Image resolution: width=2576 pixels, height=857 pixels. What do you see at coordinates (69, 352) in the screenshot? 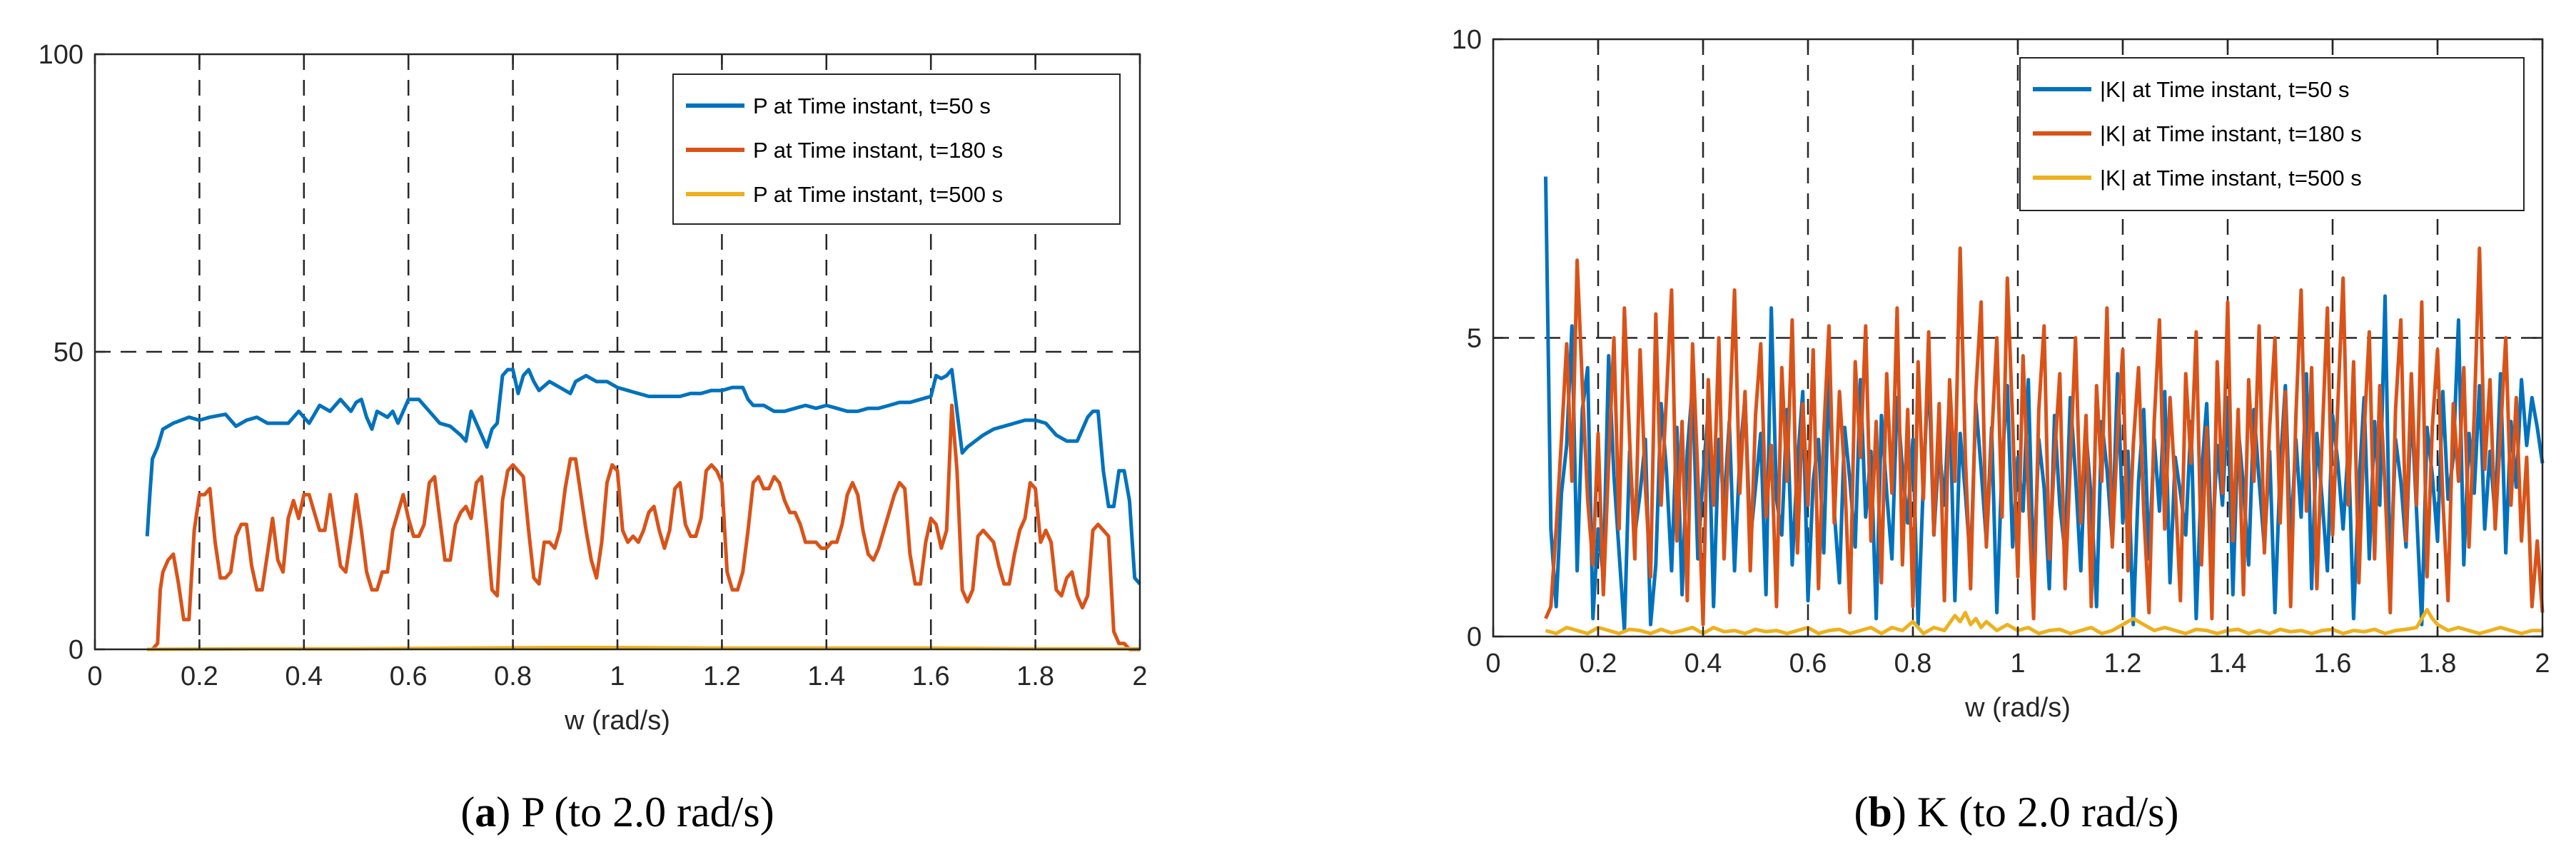
I see `y-tick-label: 50` at bounding box center [69, 352].